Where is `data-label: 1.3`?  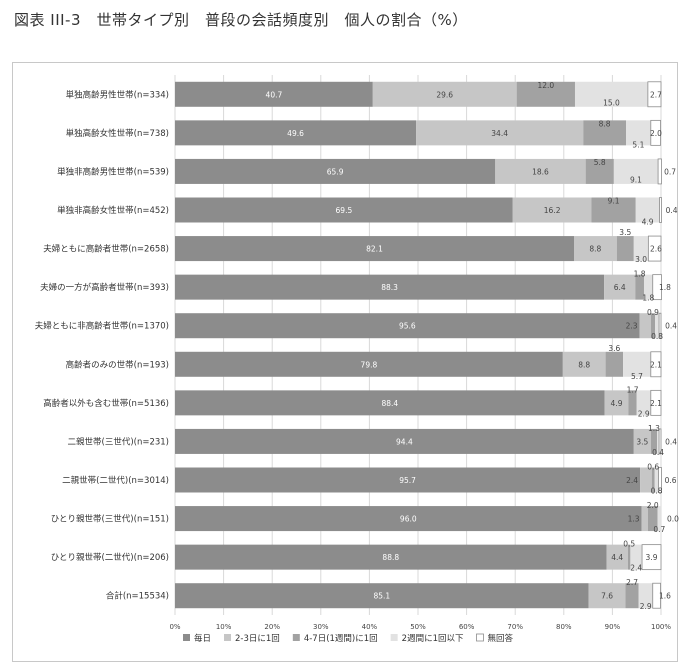 data-label: 1.3 is located at coordinates (654, 428).